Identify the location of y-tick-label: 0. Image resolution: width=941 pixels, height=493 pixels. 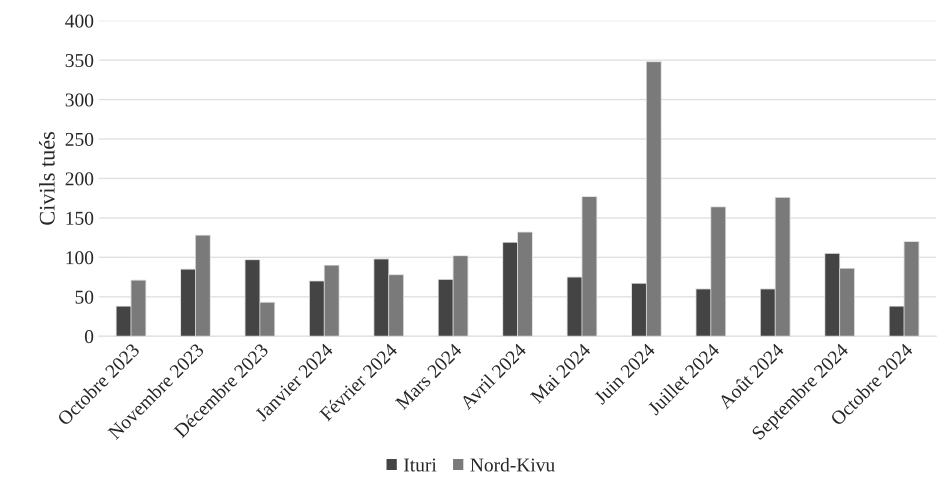
(89, 337).